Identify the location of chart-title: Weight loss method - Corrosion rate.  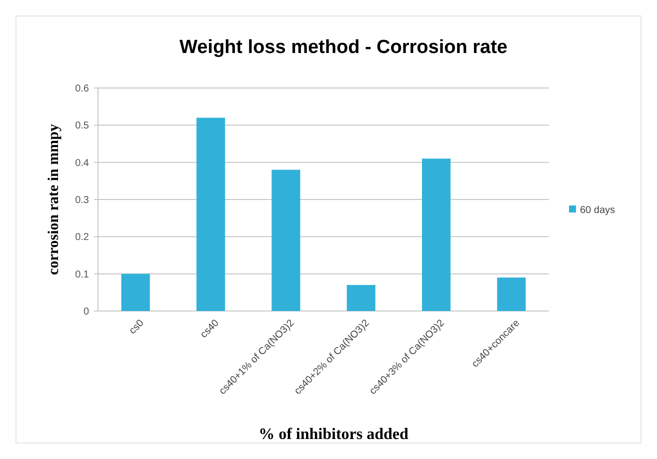
(344, 47).